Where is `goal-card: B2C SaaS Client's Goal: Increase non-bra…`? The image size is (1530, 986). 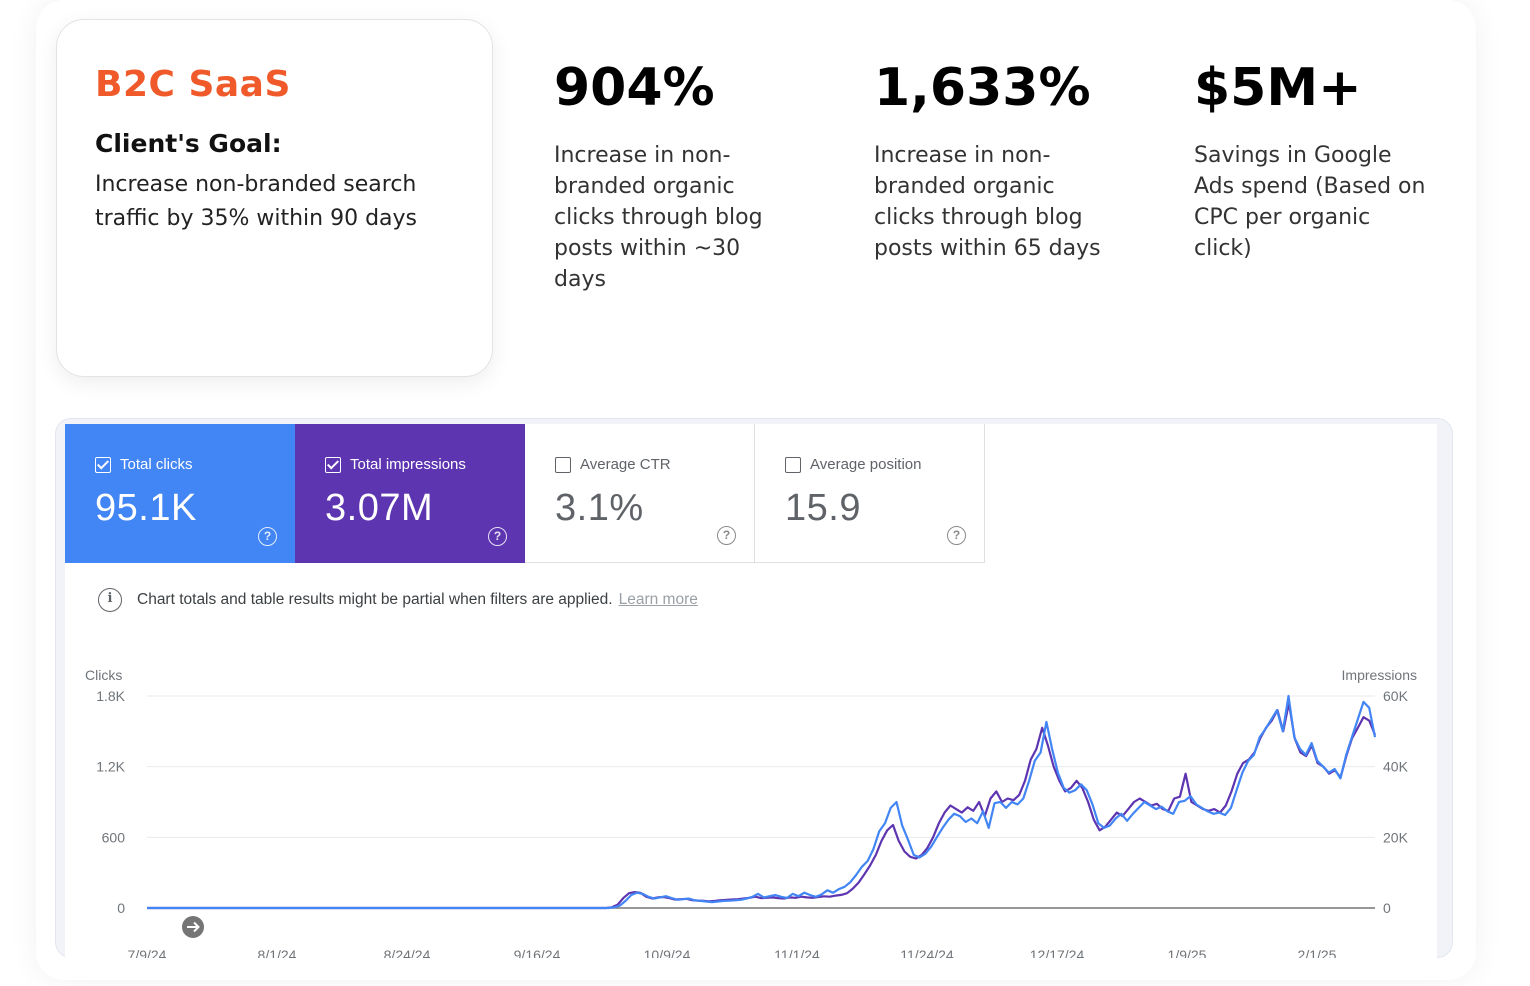 goal-card: B2C SaaS Client's Goal: Increase non-bra… is located at coordinates (274, 198).